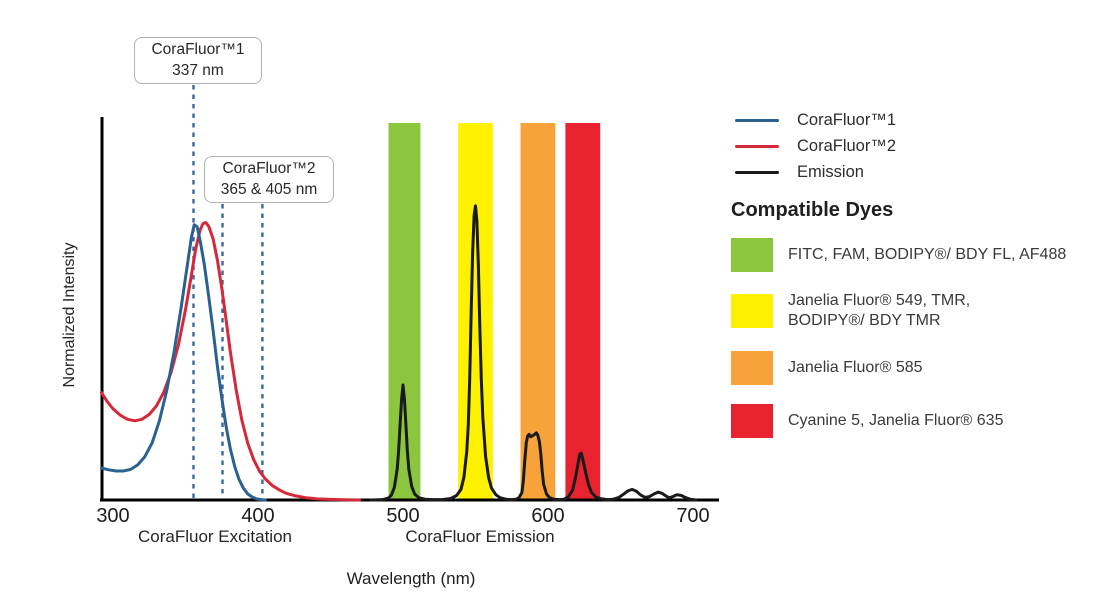 The height and width of the screenshot is (612, 1110). What do you see at coordinates (475, 311) in the screenshot?
I see `filter-band-yellow` at bounding box center [475, 311].